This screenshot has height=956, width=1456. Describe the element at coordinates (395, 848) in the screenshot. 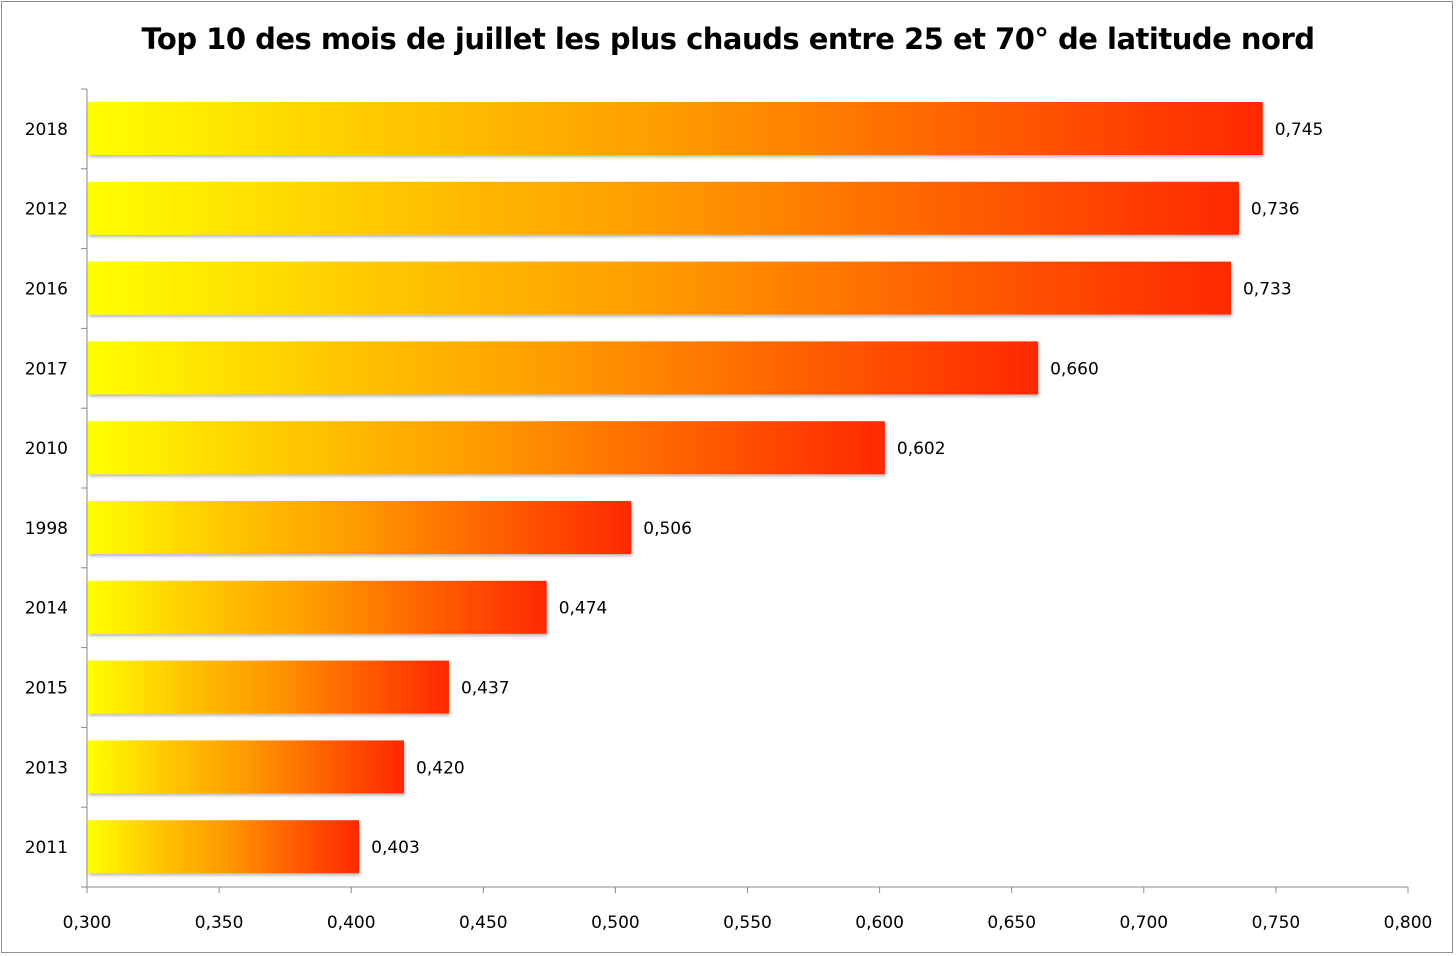

I see `data-label: 0,403` at that location.